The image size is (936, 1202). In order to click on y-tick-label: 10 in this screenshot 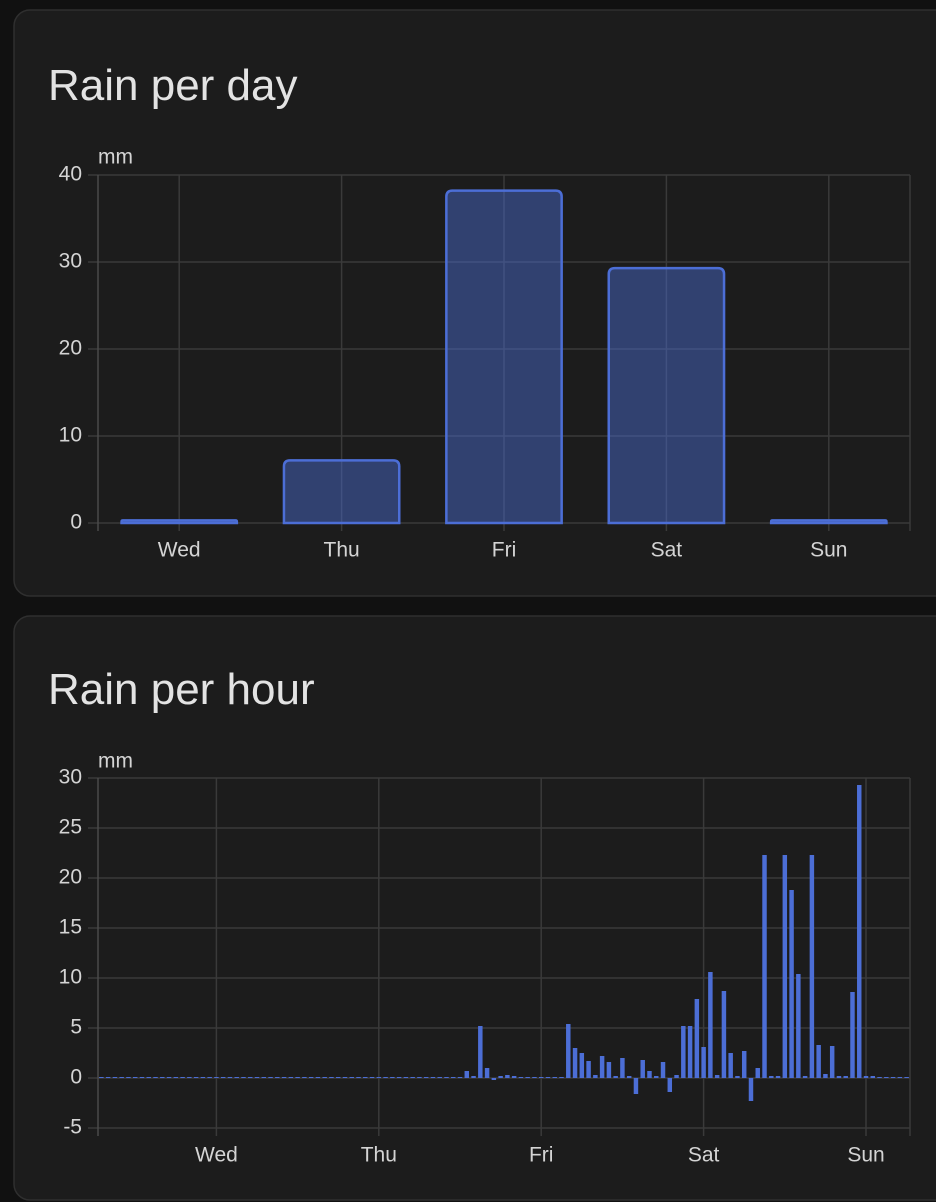, I will do `click(70, 435)`.